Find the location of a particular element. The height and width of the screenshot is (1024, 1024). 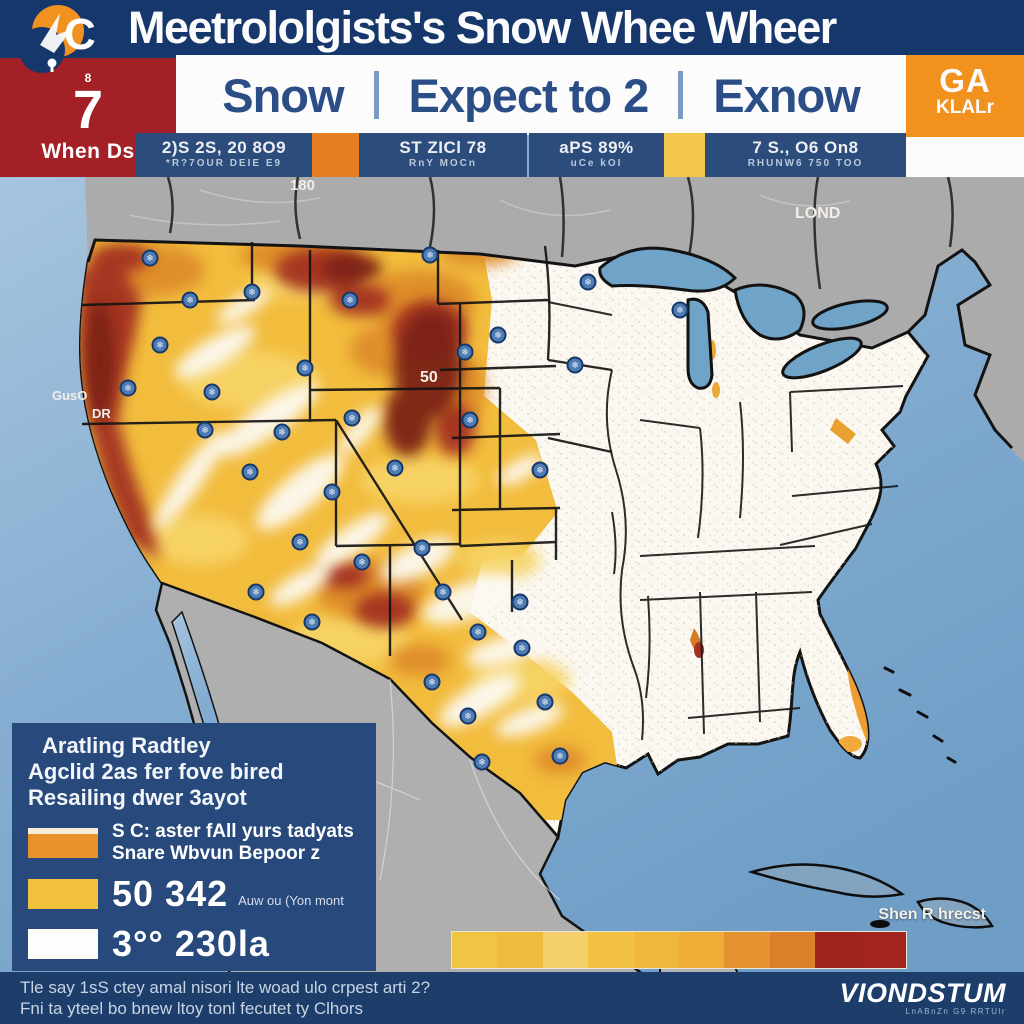

info-box-4-line1: 7 S., O6 On8 is located at coordinates (805, 147).